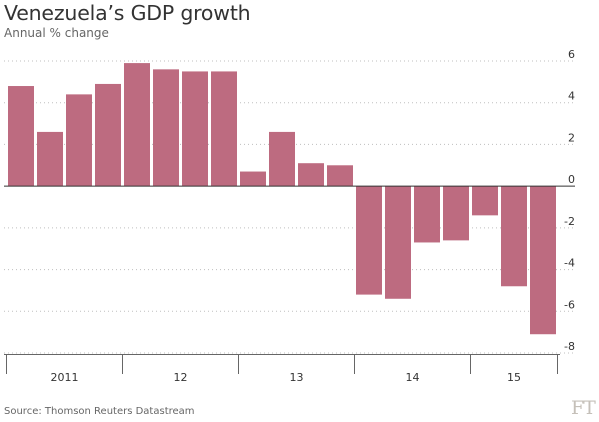 The height and width of the screenshot is (422, 599). What do you see at coordinates (583, 408) in the screenshot?
I see `ft-logo: FT` at bounding box center [583, 408].